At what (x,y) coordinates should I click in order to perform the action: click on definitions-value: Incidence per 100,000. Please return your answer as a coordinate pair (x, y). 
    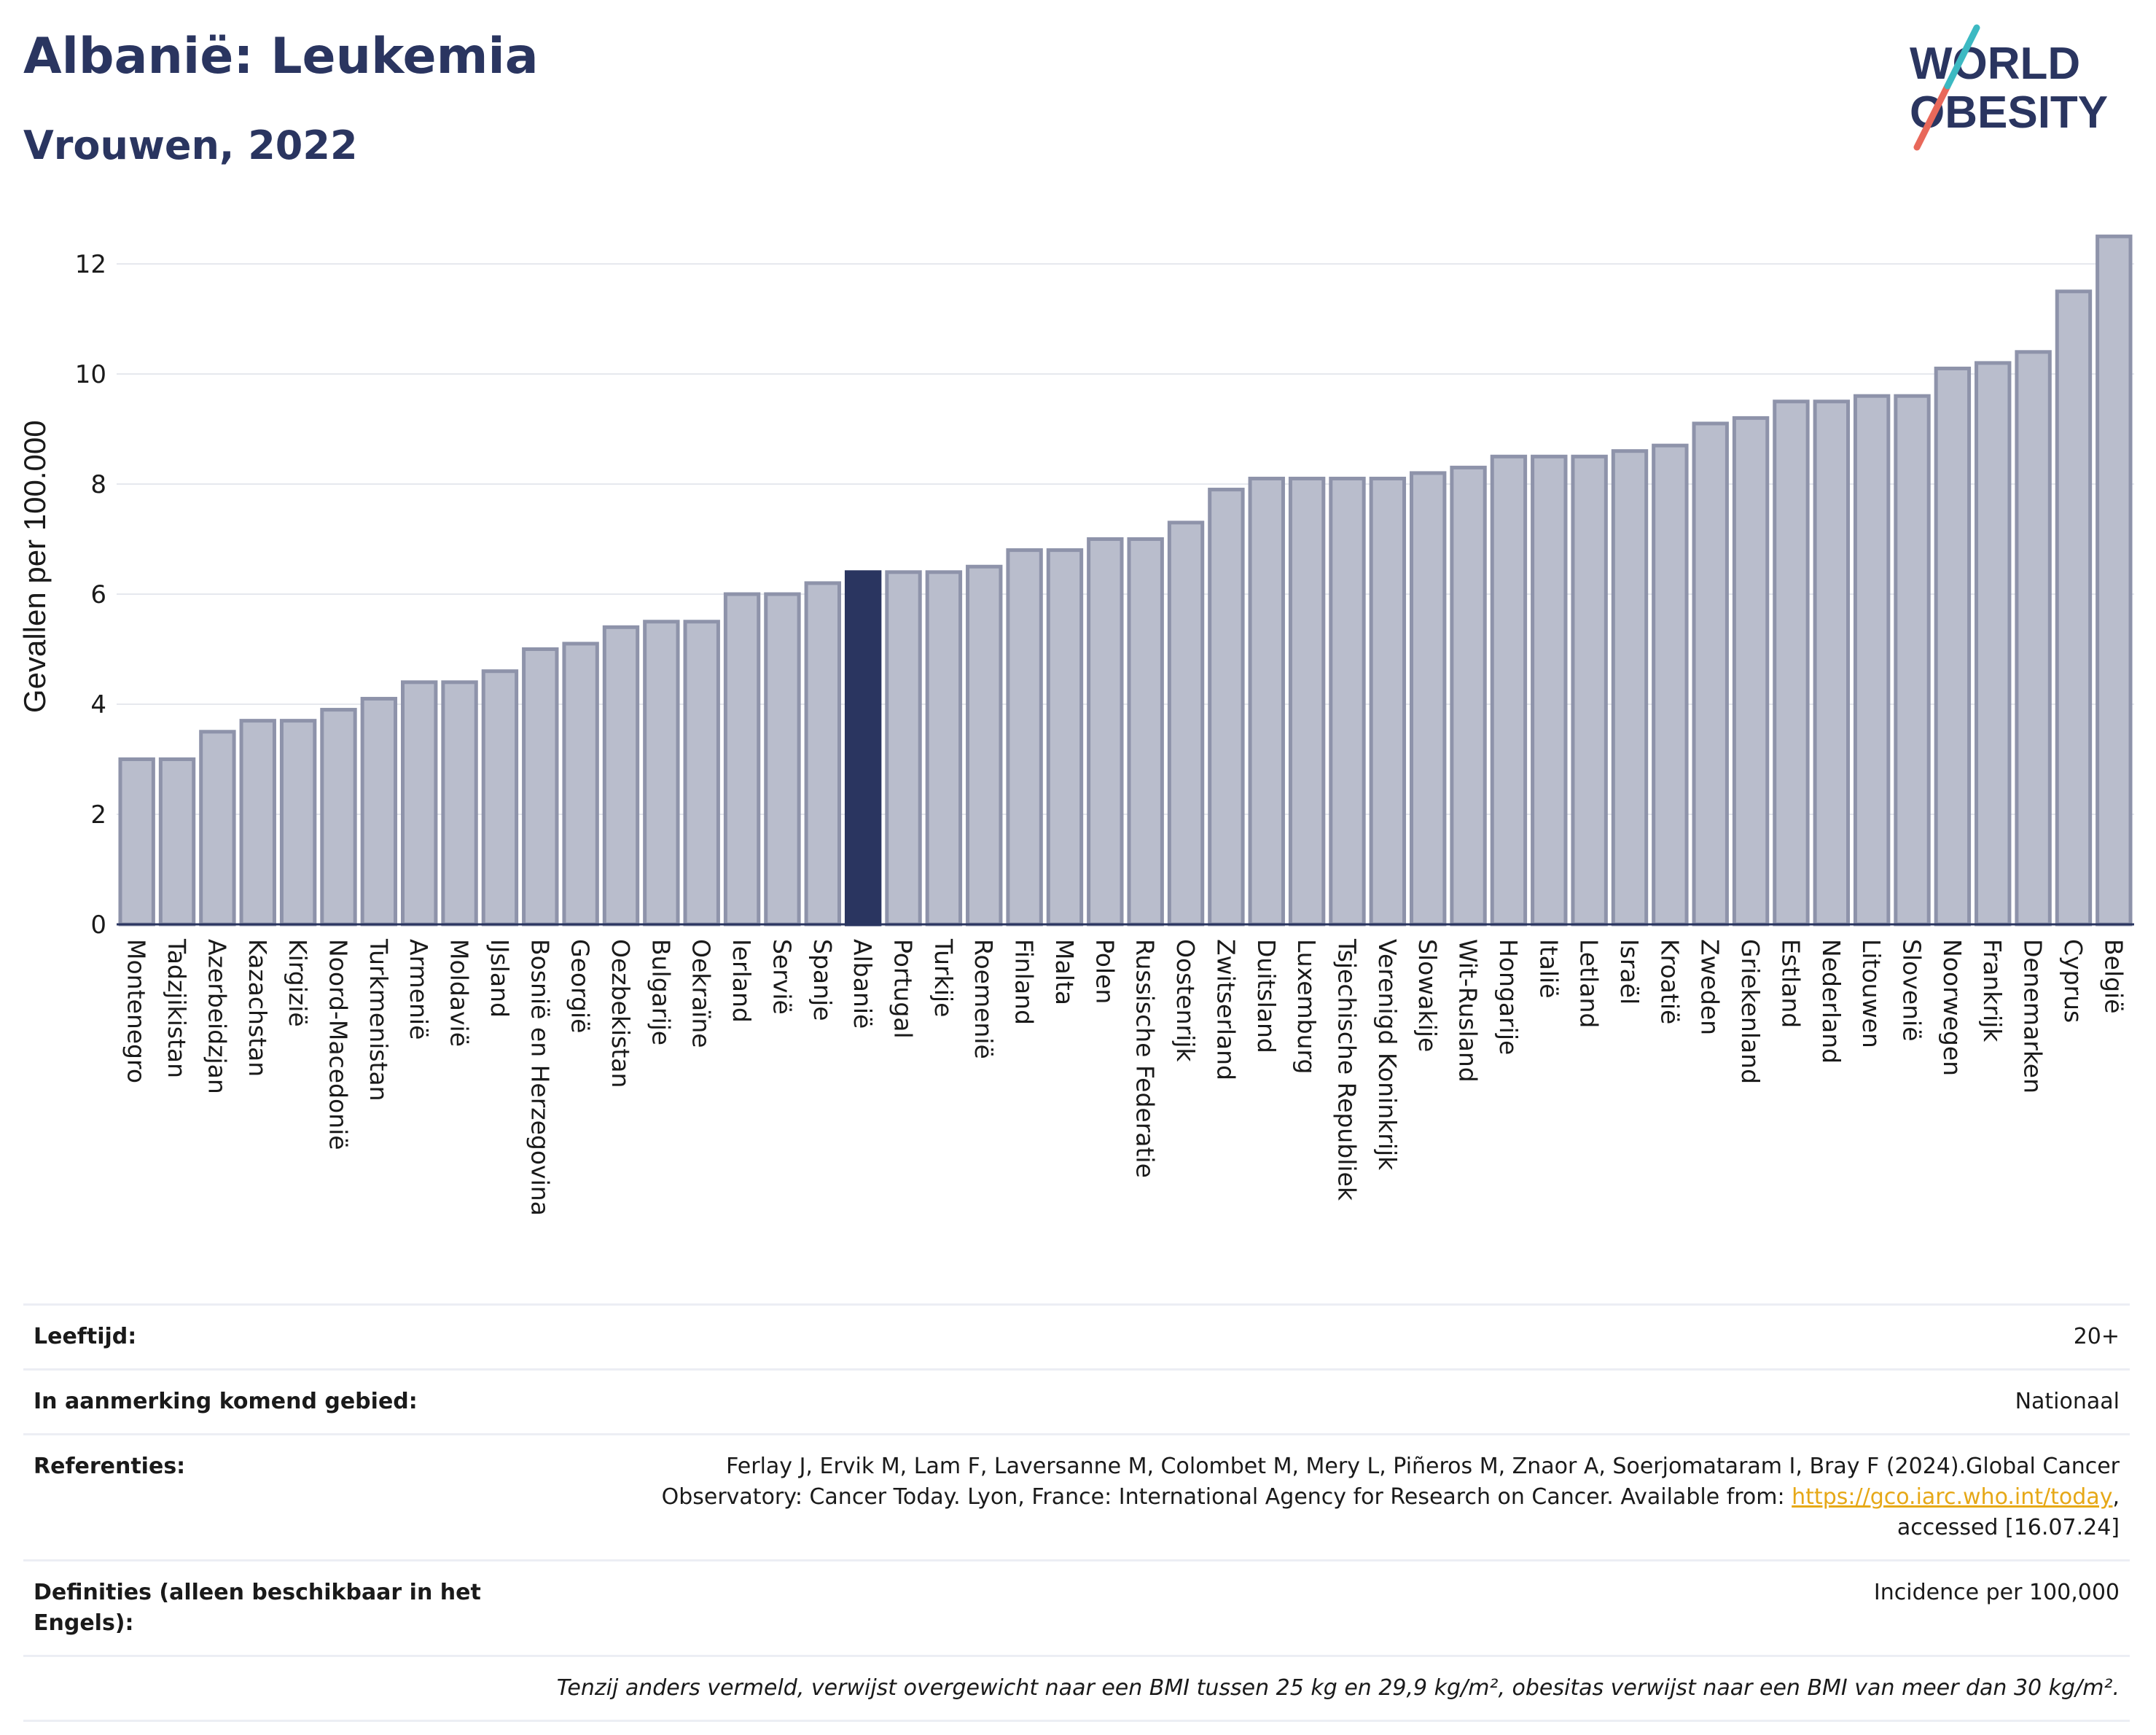
    Looking at the image, I should click on (1996, 1592).